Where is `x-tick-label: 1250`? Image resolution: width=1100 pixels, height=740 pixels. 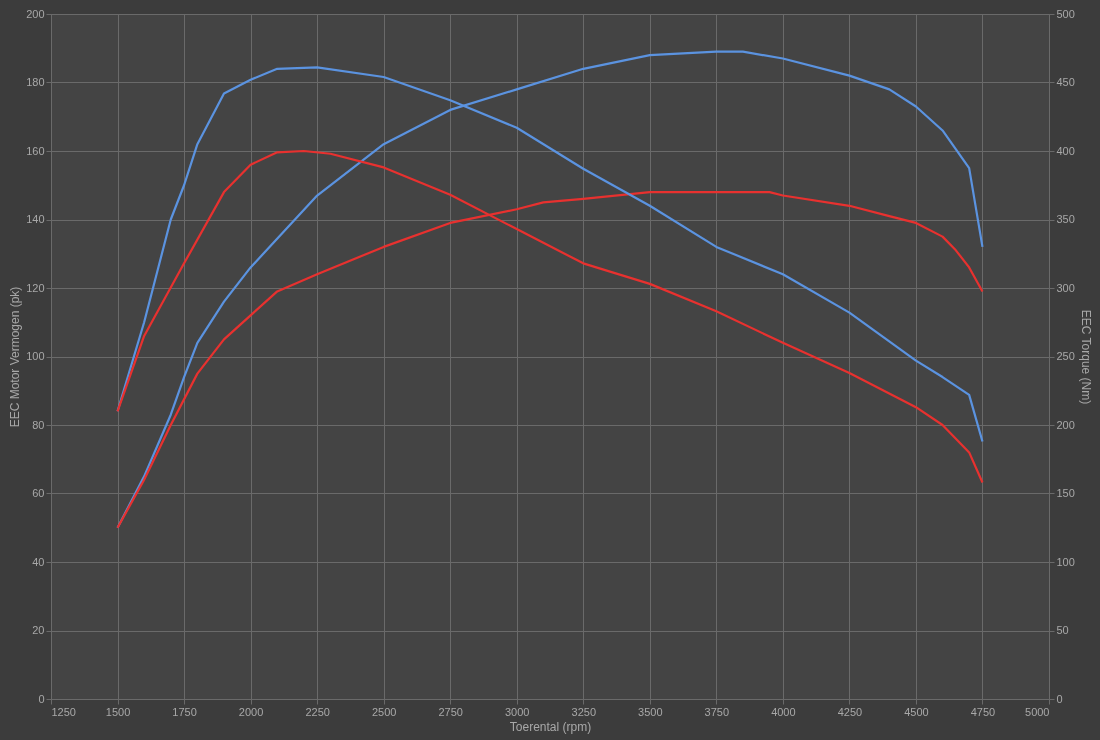
x-tick-label: 1250 is located at coordinates (63, 711).